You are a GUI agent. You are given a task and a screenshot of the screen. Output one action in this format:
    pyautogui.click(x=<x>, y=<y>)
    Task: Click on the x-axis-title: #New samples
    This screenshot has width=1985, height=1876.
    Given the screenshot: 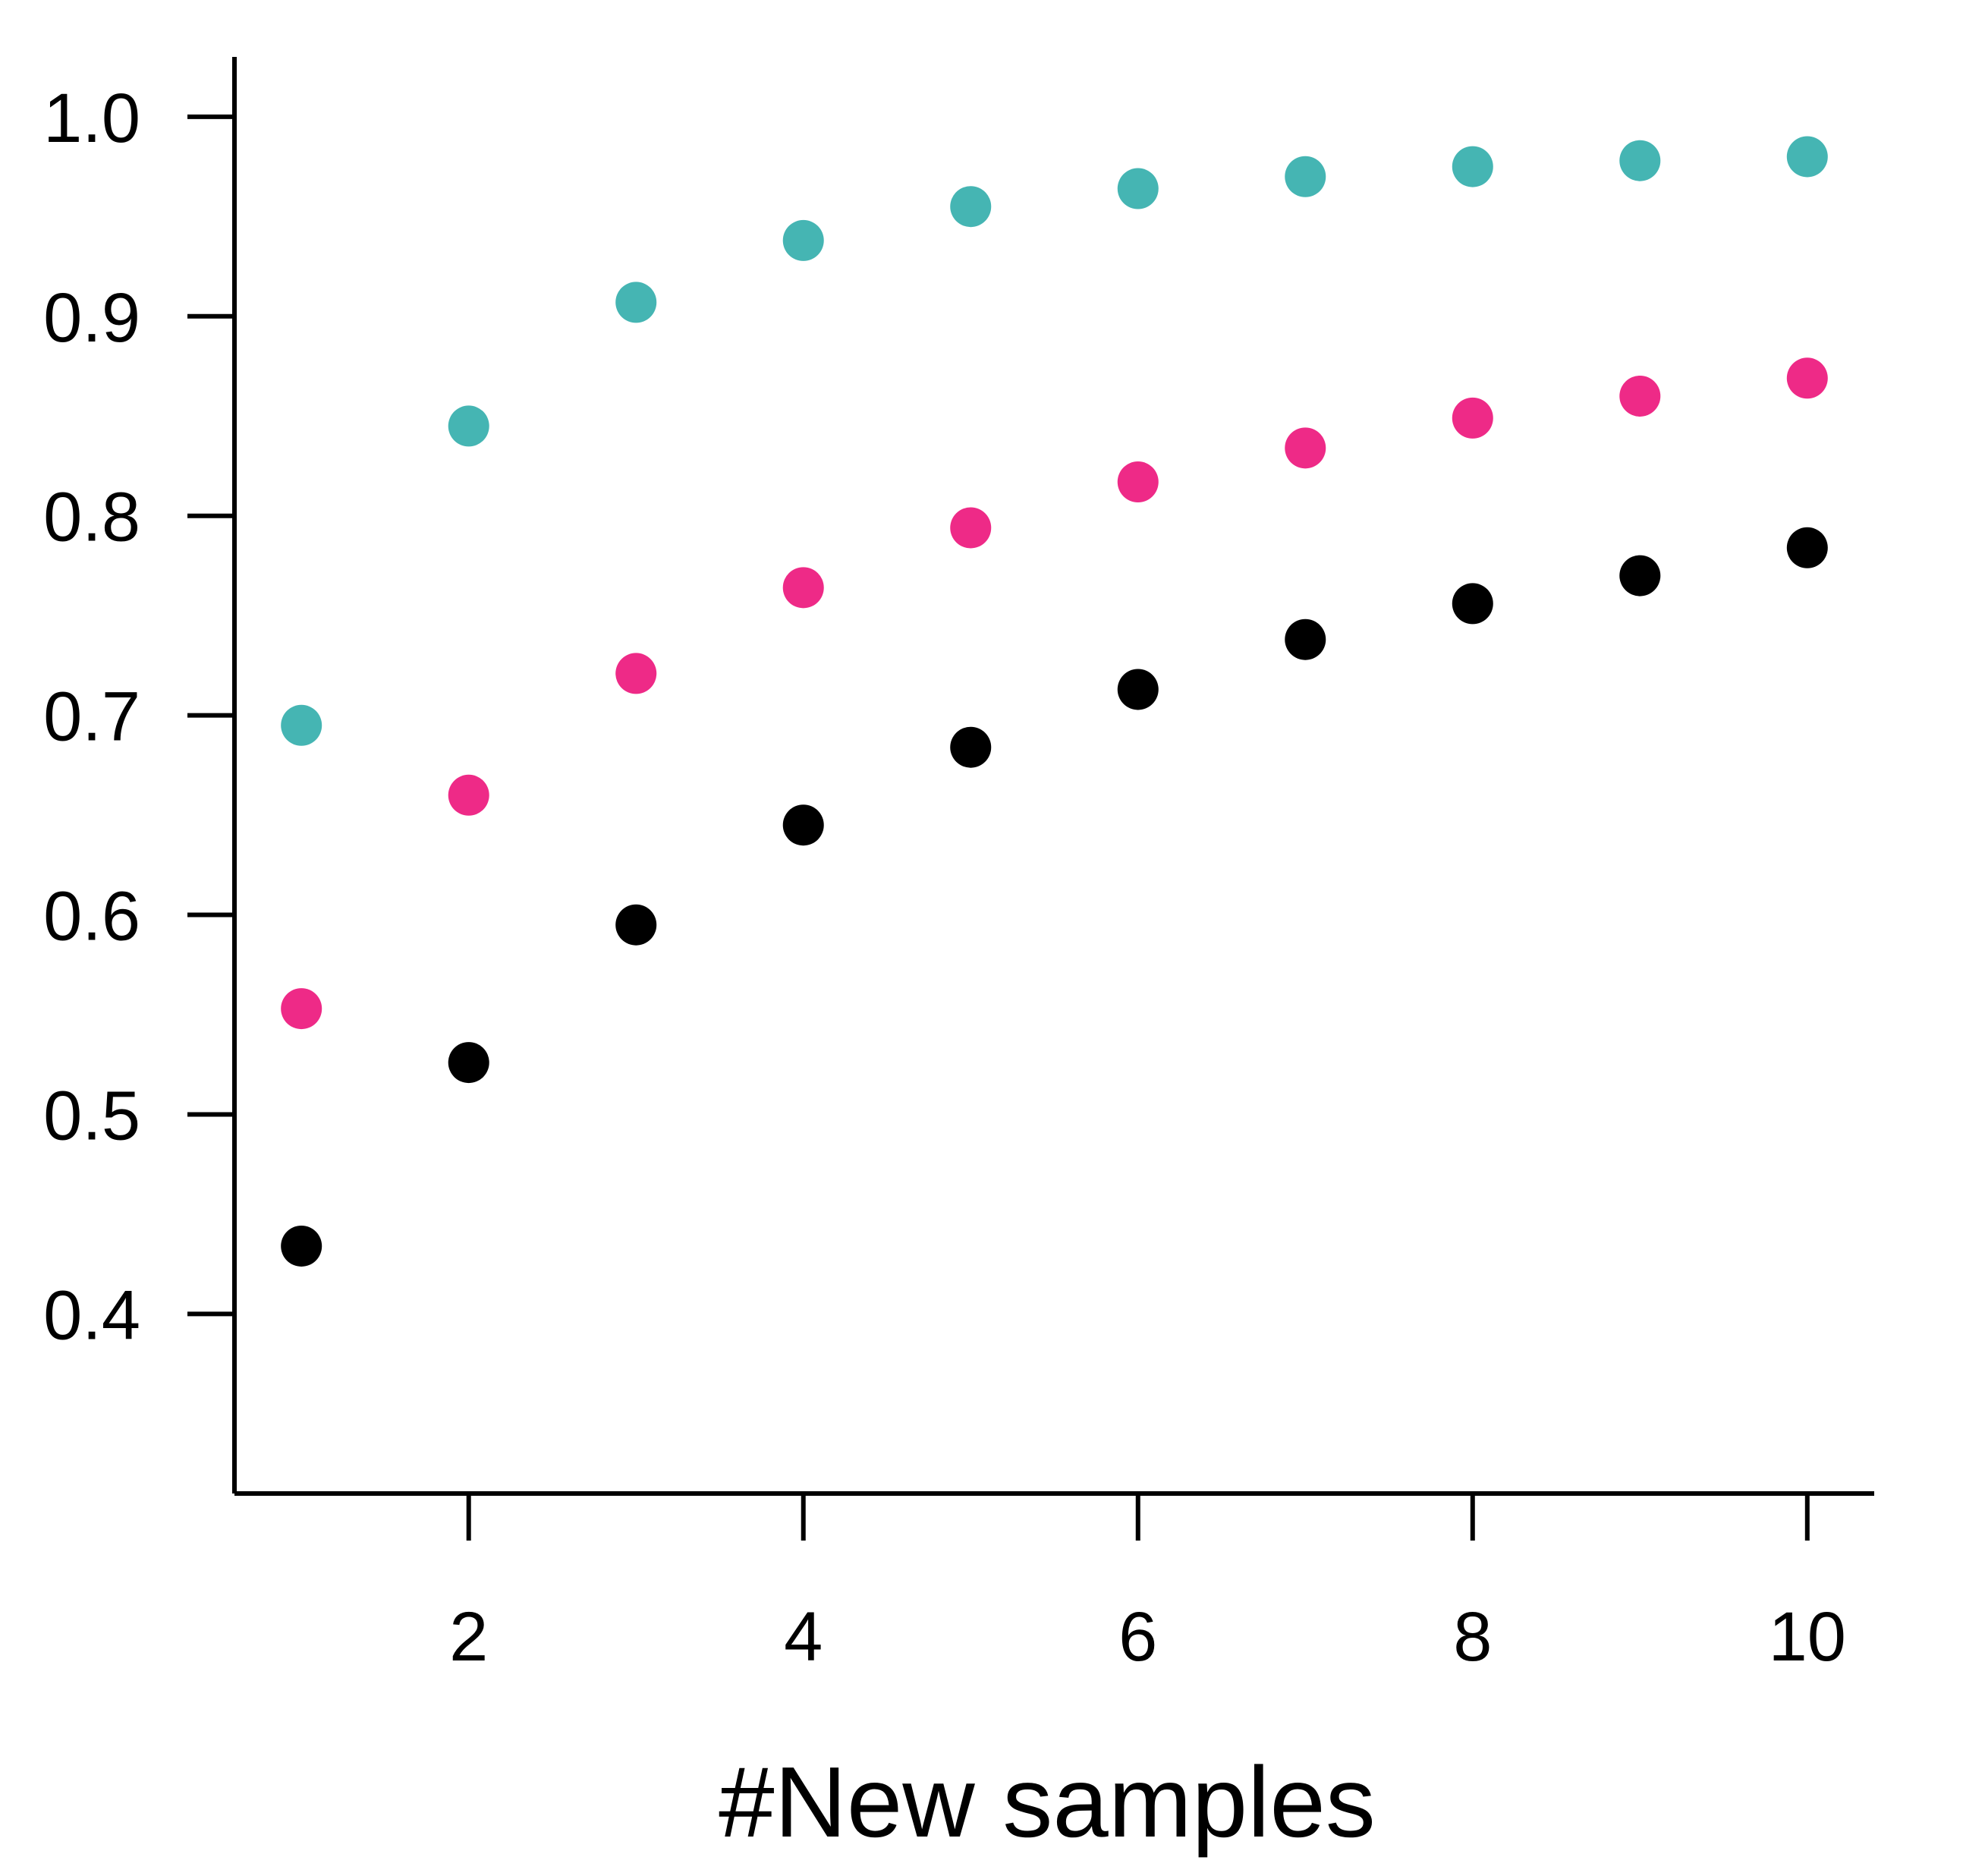 What is the action you would take?
    pyautogui.click(x=1047, y=1802)
    